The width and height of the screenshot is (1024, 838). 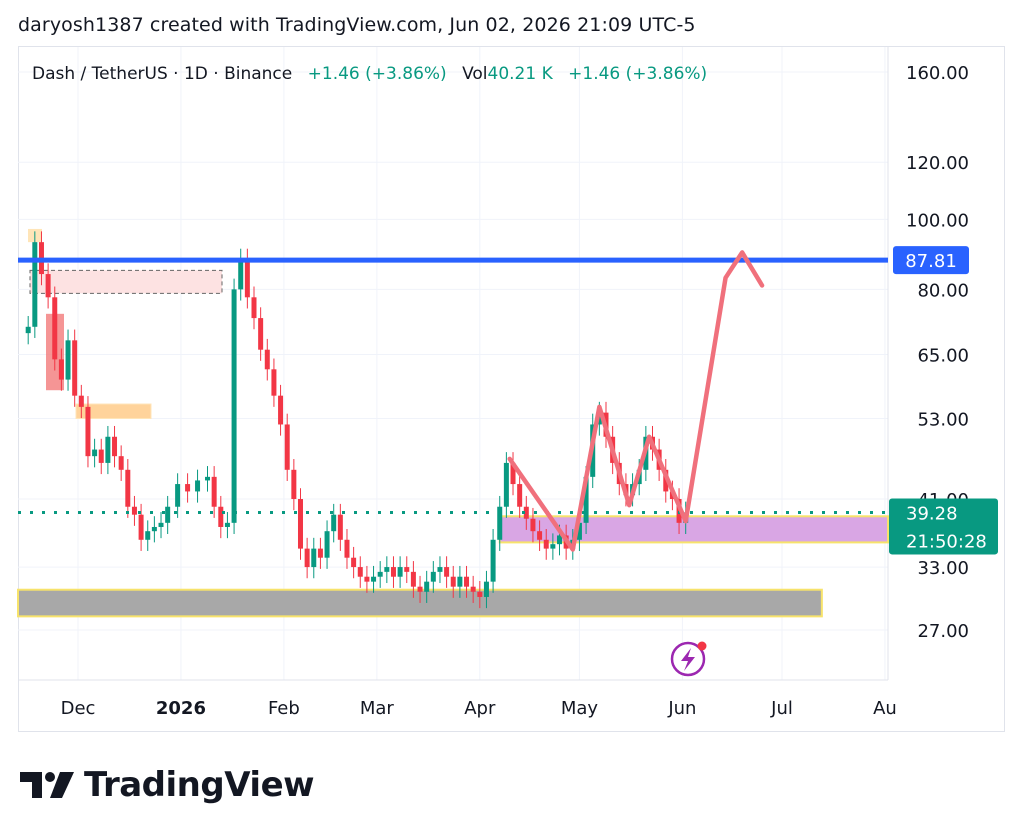 What do you see at coordinates (377, 708) in the screenshot?
I see `x-axis-tick-label: Mar` at bounding box center [377, 708].